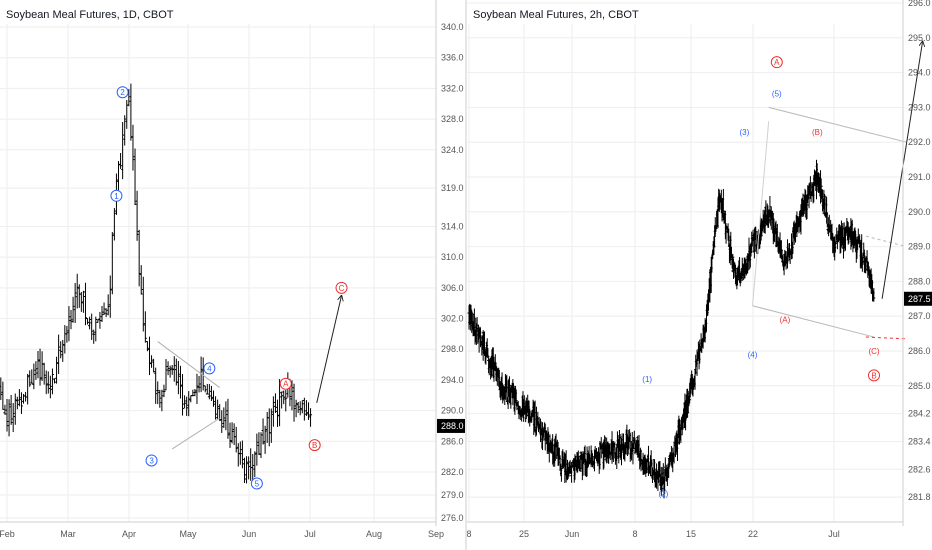  What do you see at coordinates (664, 494) in the screenshot?
I see `wave-label: (2)` at bounding box center [664, 494].